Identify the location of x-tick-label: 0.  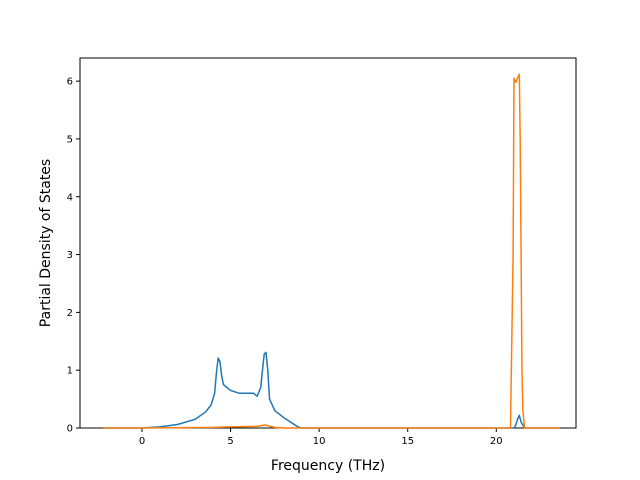
(142, 441).